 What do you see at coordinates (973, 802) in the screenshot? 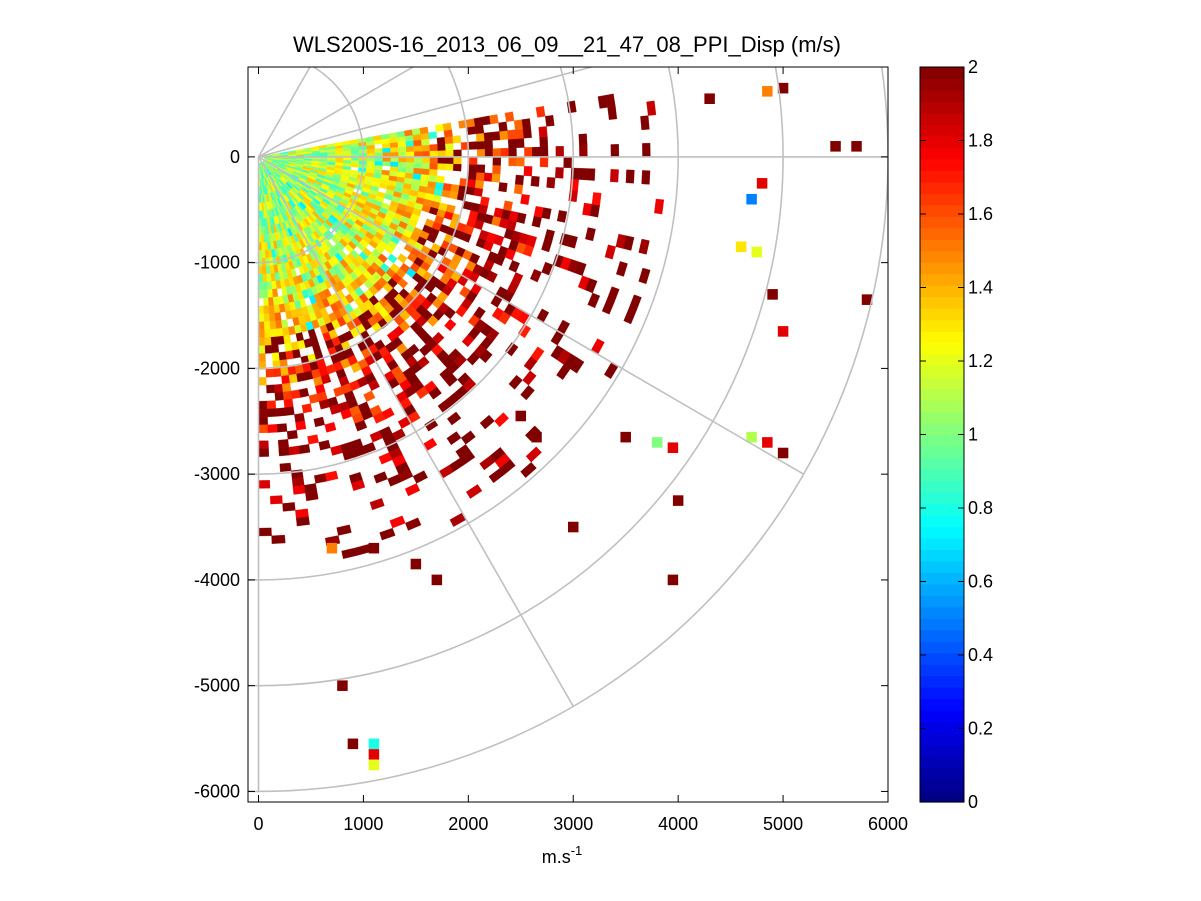
I see `colorbar-tick-label: 0` at bounding box center [973, 802].